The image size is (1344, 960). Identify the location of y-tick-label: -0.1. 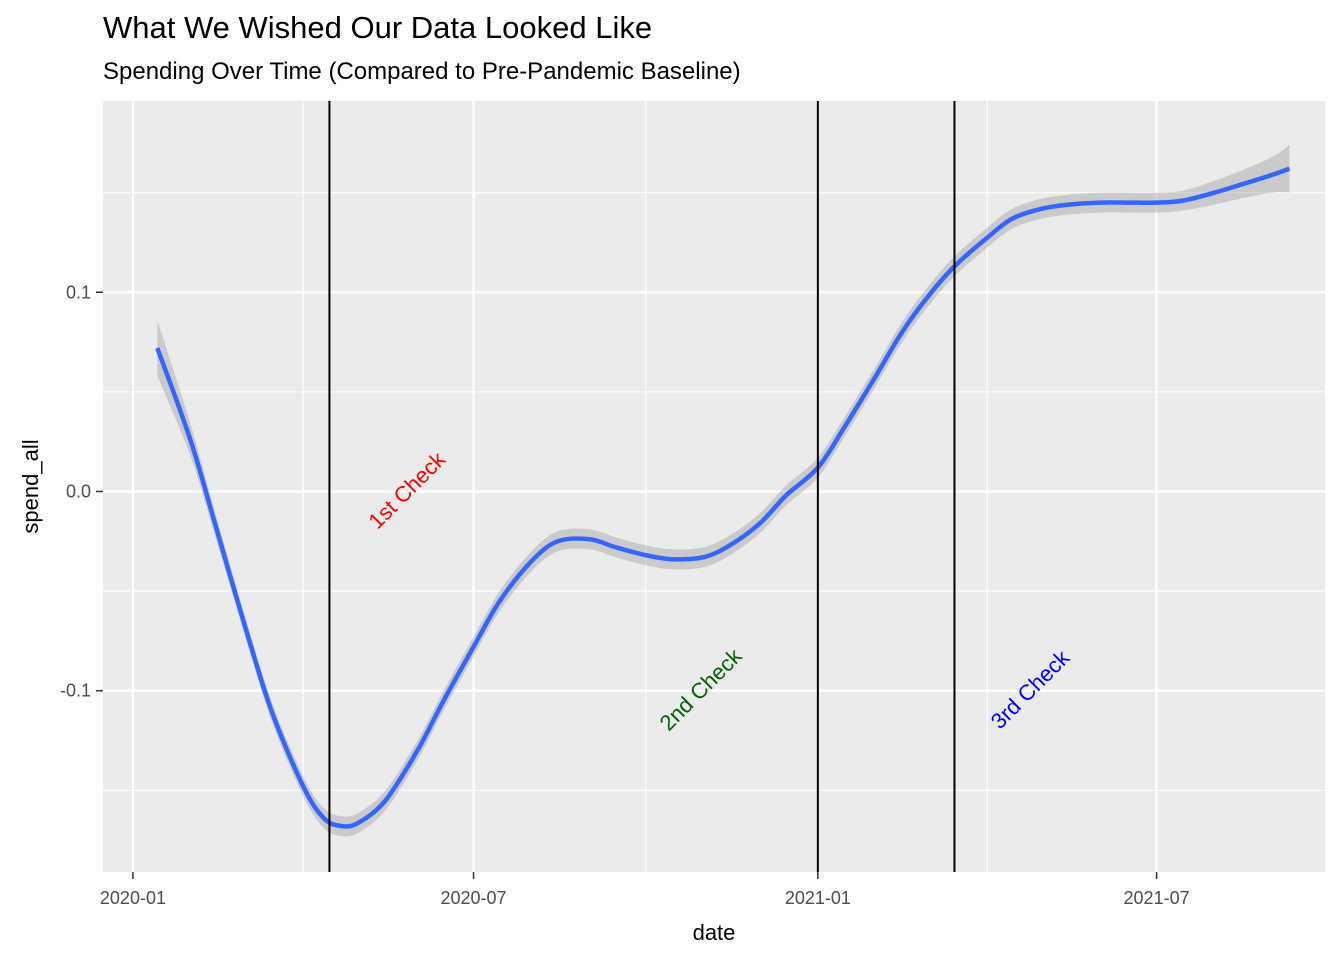
(75, 691).